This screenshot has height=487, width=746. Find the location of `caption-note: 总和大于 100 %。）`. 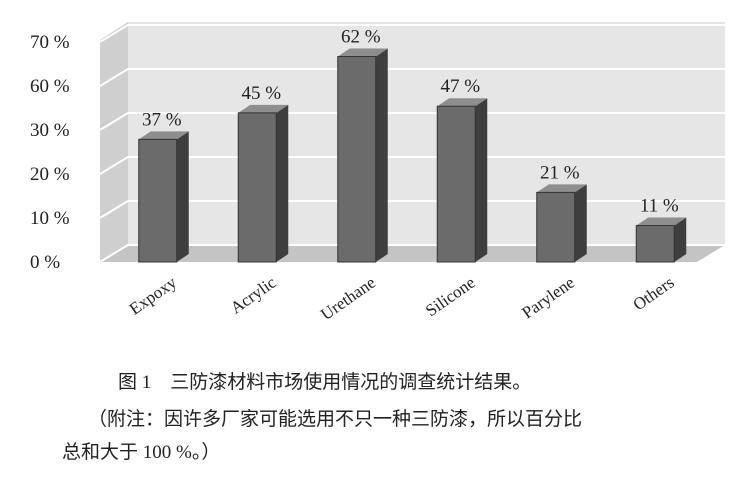

caption-note: 总和大于 100 %。） is located at coordinates (141, 452).